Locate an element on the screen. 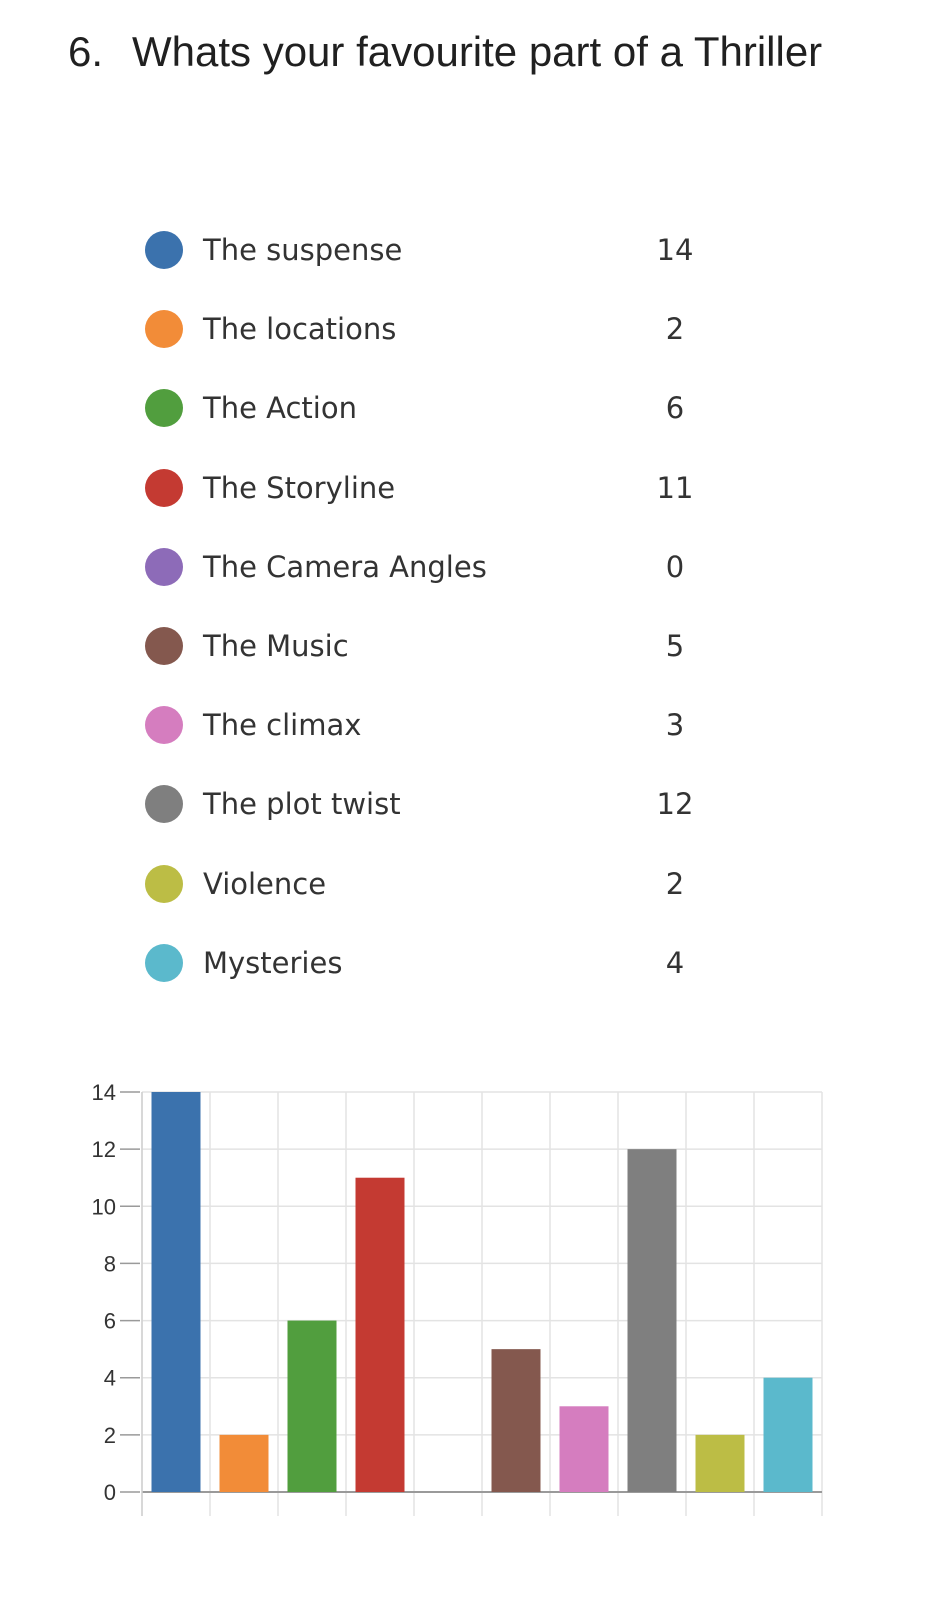  legend-count: 11 is located at coordinates (675, 487).